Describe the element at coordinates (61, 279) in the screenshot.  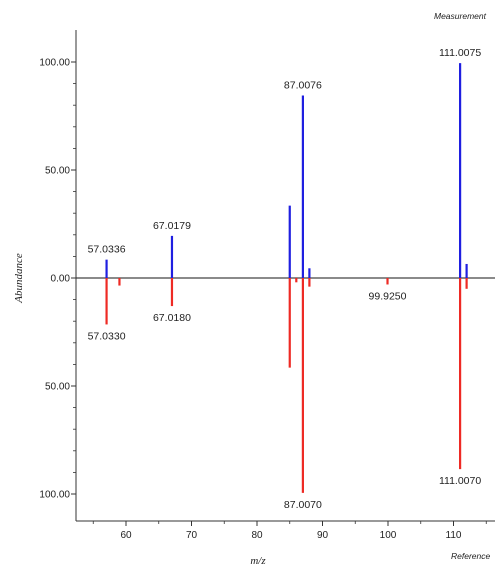
I see `y-tick-label: 0.00` at that location.